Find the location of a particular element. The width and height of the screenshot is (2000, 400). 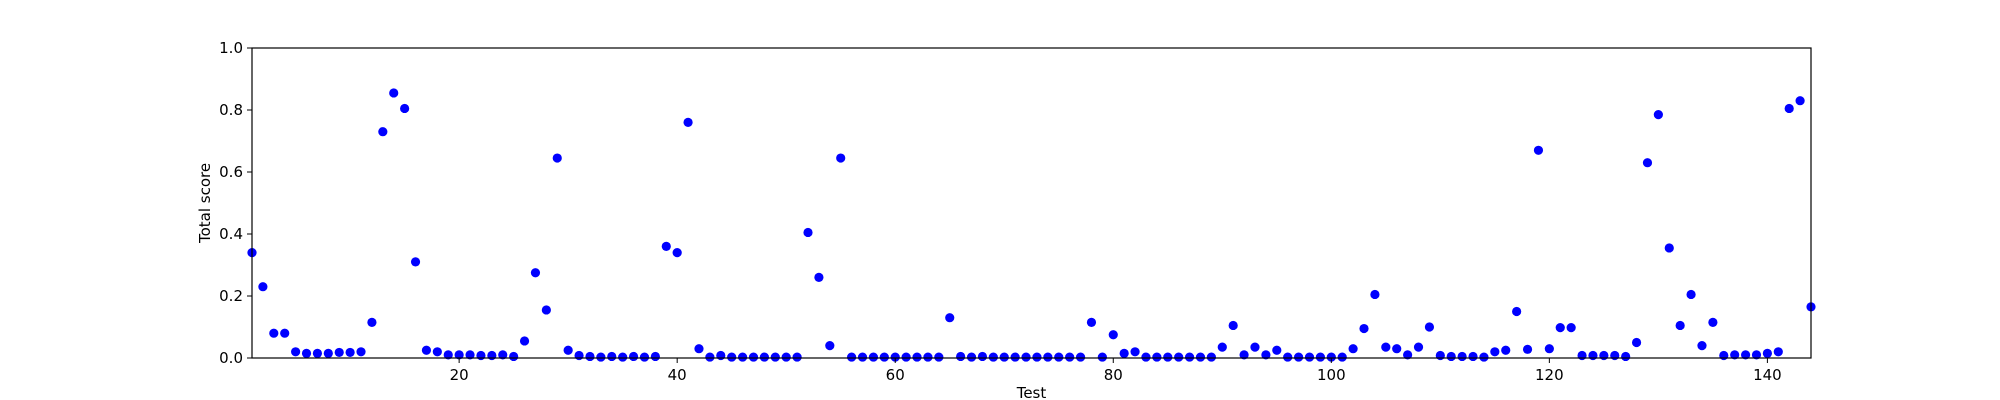

y-tick-label: 0.2 is located at coordinates (231, 296).